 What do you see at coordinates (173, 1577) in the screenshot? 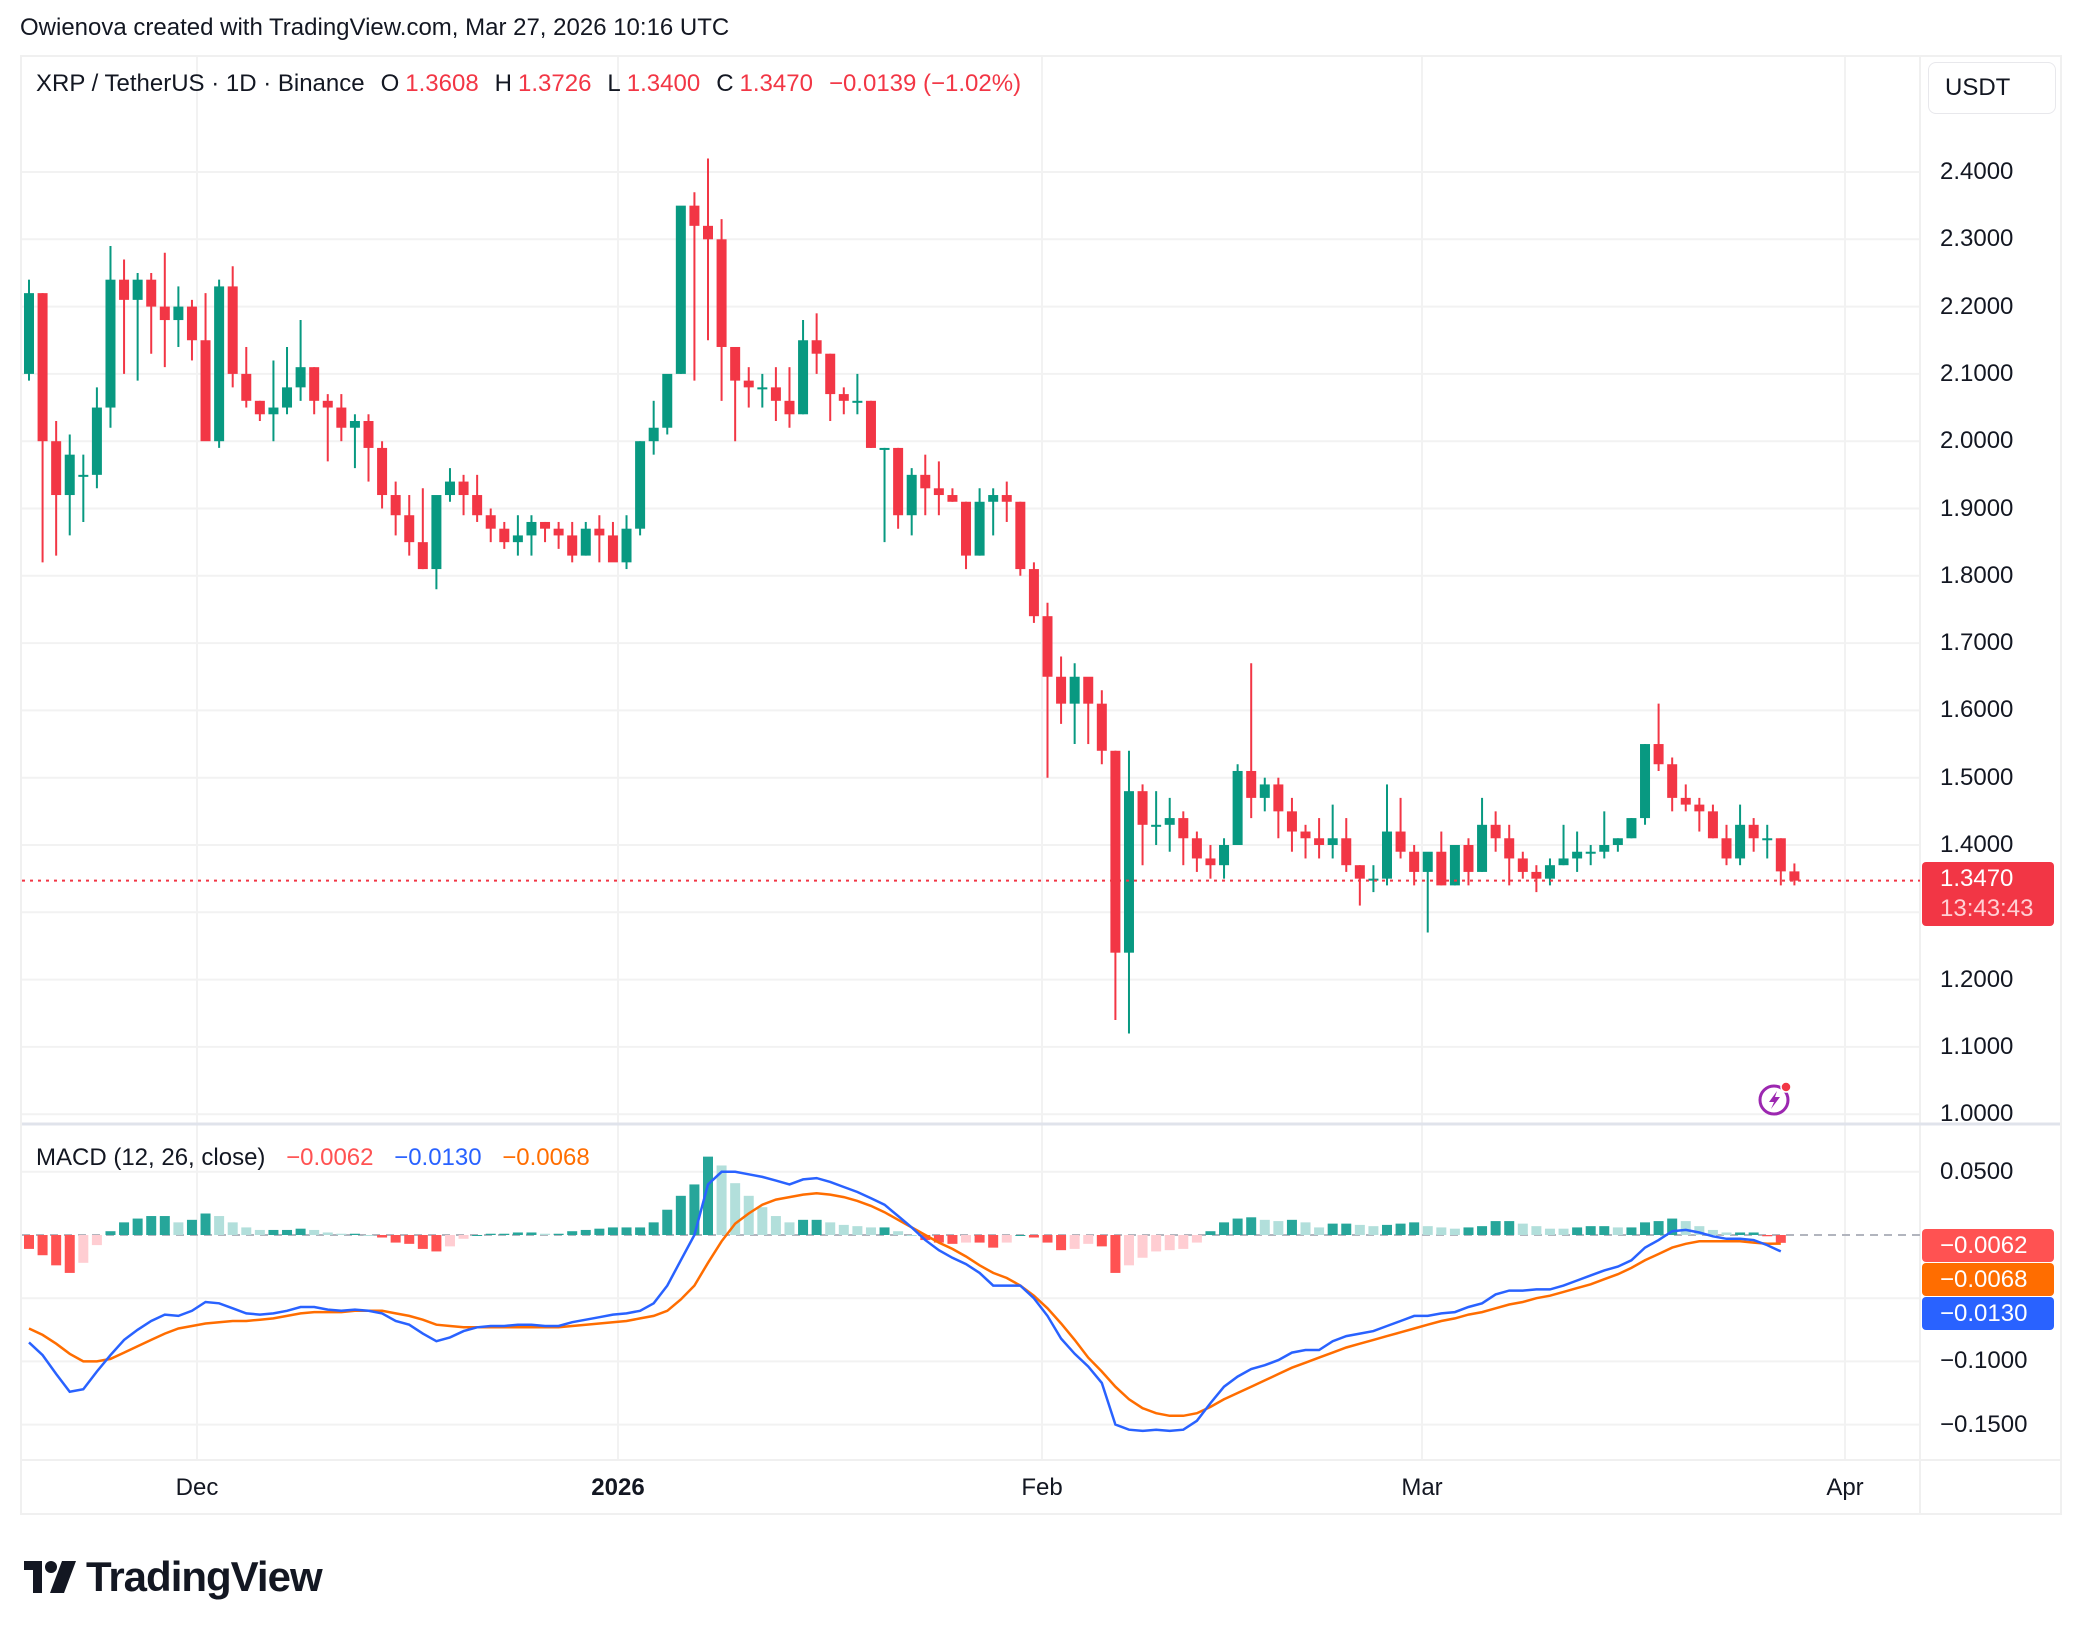
I see `tradingview-logo: TradingView` at bounding box center [173, 1577].